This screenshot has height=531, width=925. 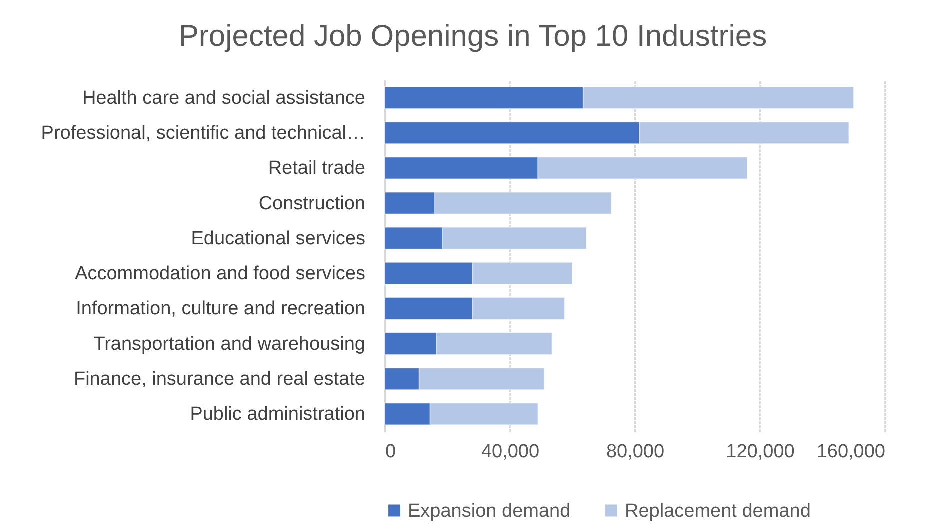 What do you see at coordinates (230, 344) in the screenshot?
I see `y-tick-label: Transportation and warehousing` at bounding box center [230, 344].